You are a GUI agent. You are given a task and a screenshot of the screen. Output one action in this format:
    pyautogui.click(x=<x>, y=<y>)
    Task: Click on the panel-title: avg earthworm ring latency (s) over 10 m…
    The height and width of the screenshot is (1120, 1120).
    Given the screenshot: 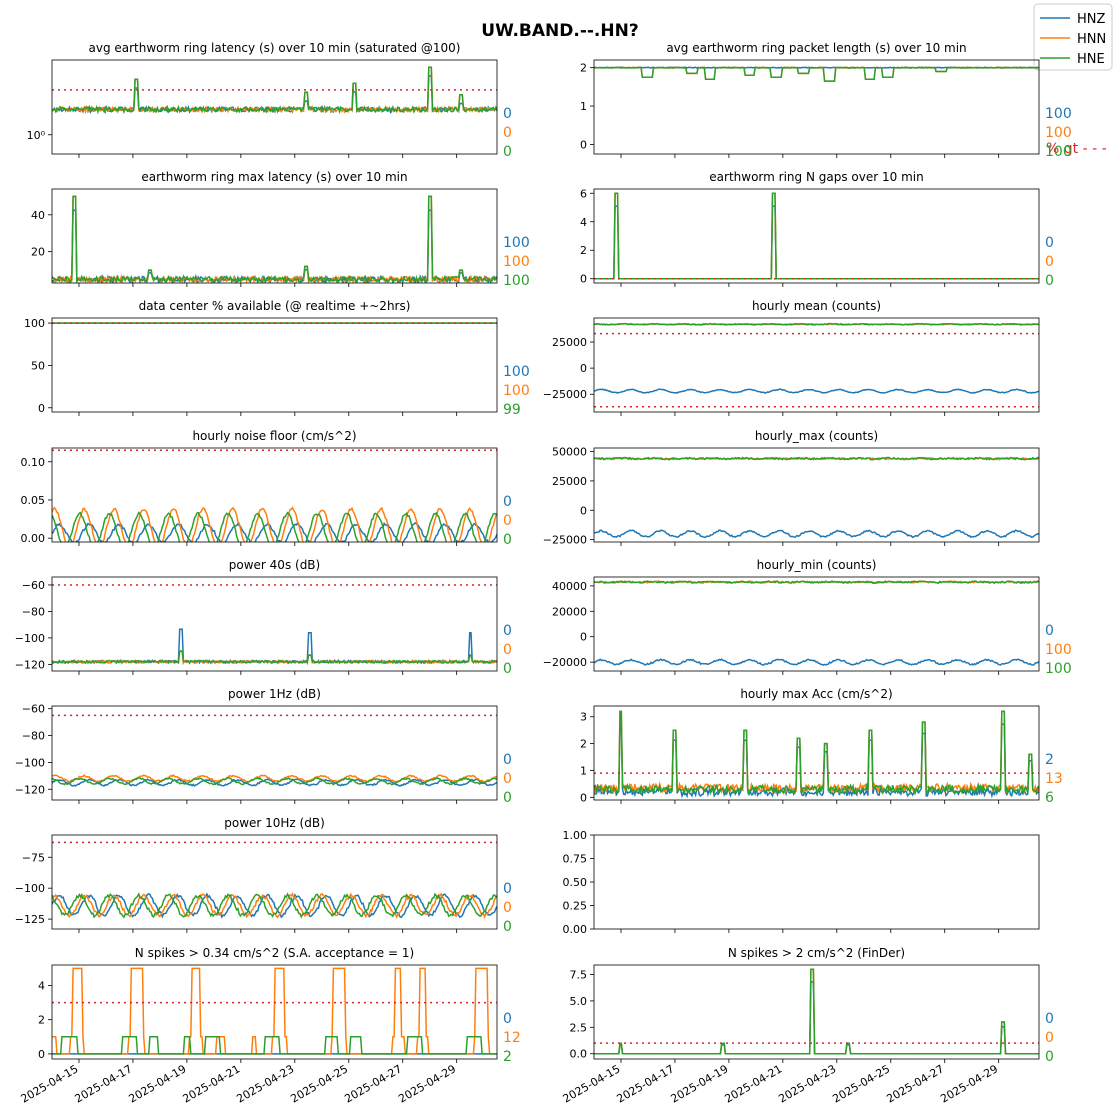 What is the action you would take?
    pyautogui.click(x=275, y=48)
    